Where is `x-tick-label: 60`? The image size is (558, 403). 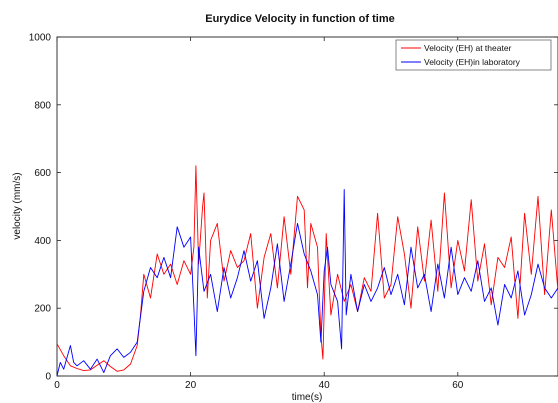 x-tick-label: 60 is located at coordinates (458, 385).